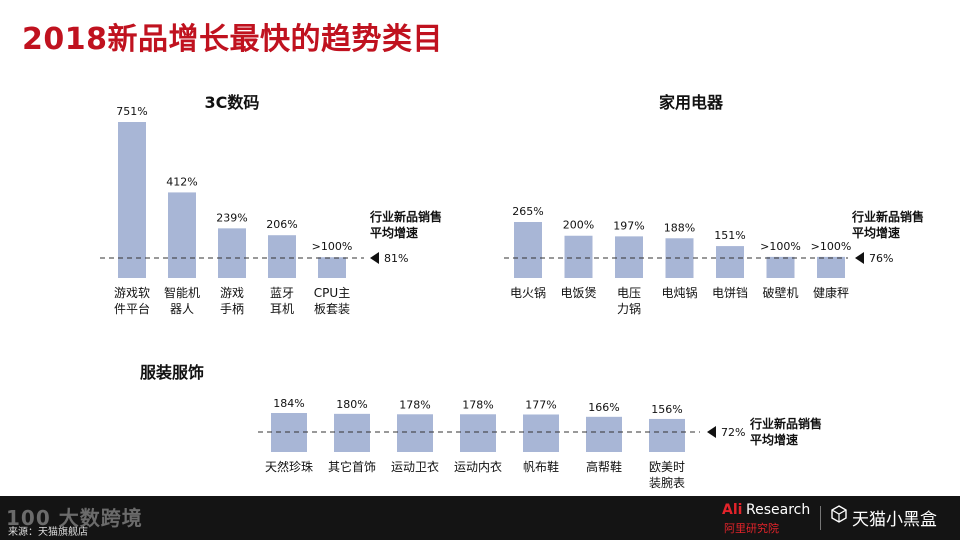 This screenshot has width=960, height=540. I want to click on category-label: 游戏, so click(232, 293).